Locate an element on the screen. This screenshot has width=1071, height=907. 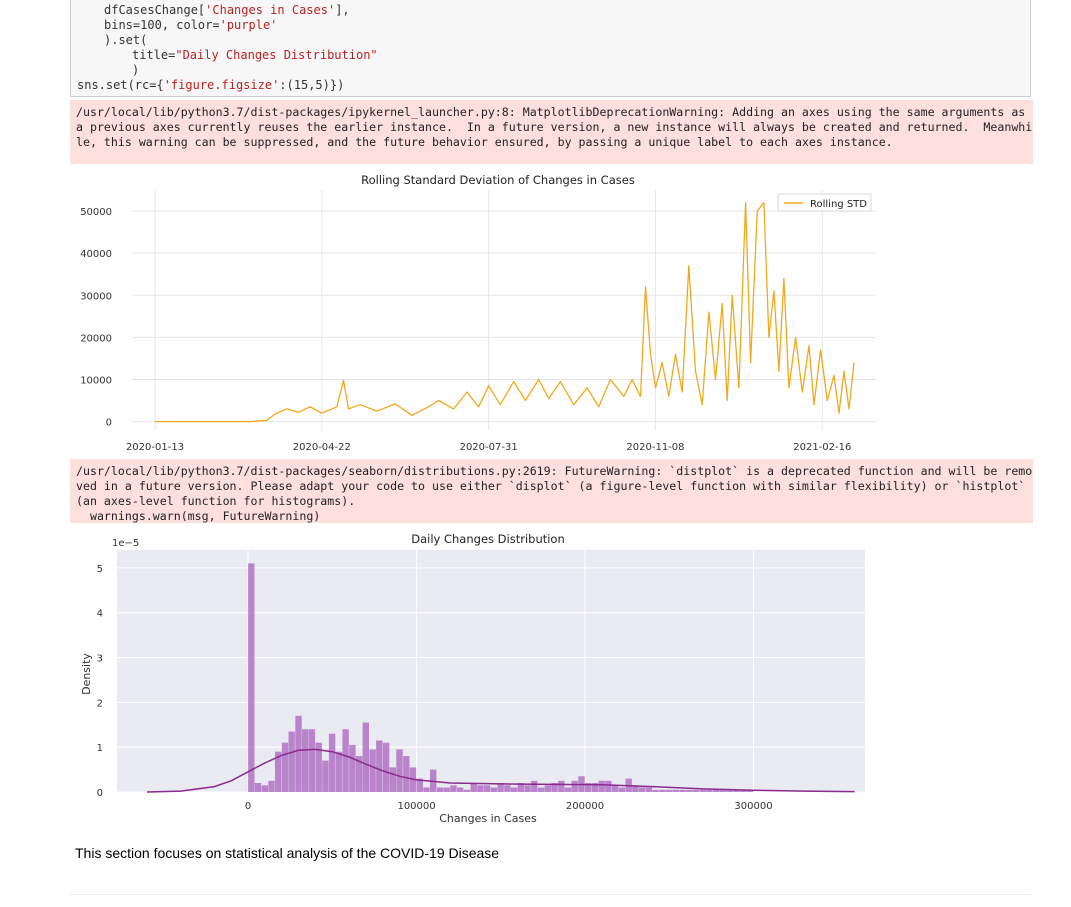
code-line-1: dfCasesChange['Changes in Cases'], is located at coordinates (227, 10).